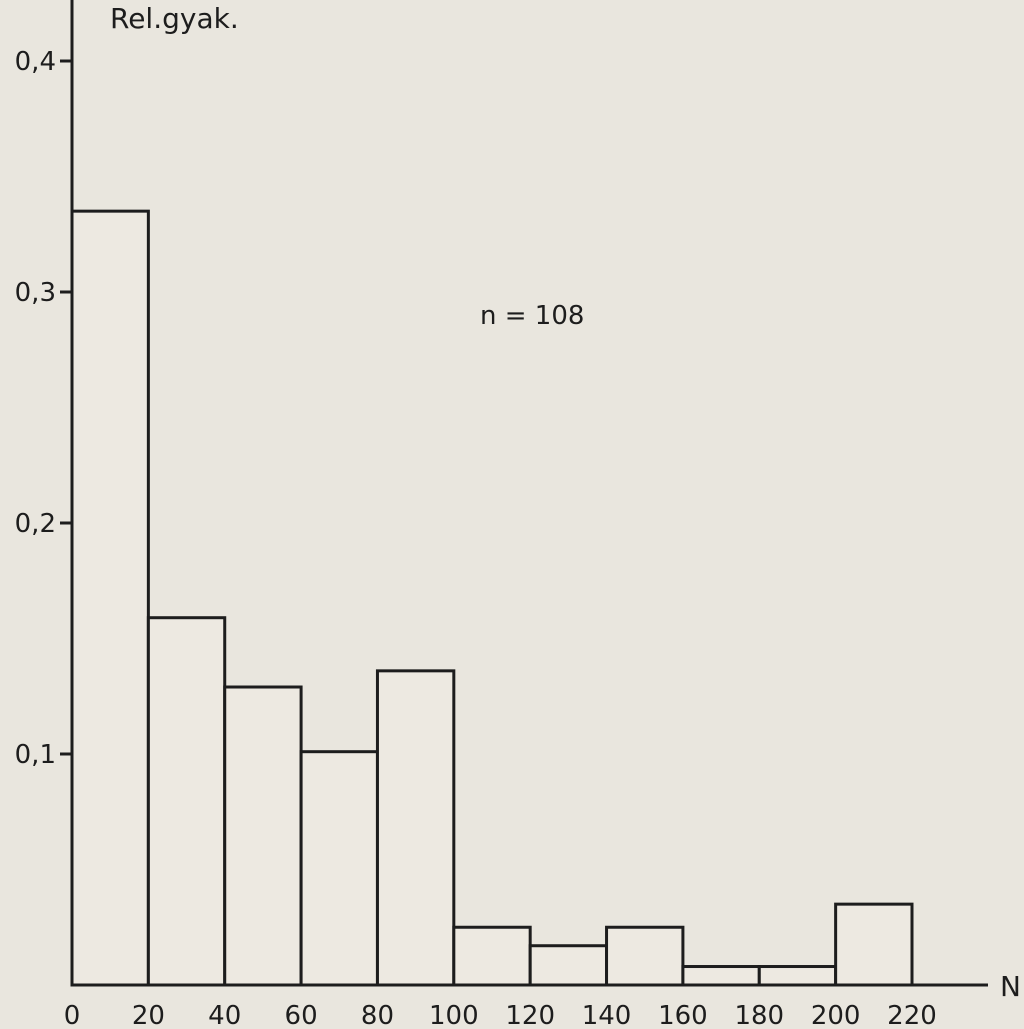 Image resolution: width=1024 pixels, height=1029 pixels. Describe the element at coordinates (148, 1015) in the screenshot. I see `x-tick-label: 20` at that location.